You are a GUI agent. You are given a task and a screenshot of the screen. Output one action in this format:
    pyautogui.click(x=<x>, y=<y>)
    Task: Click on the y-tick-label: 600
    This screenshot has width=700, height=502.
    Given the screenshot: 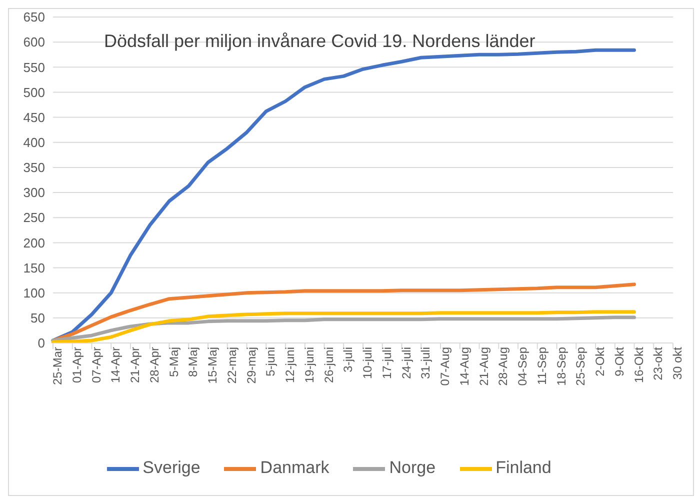 What is the action you would take?
    pyautogui.click(x=34, y=42)
    